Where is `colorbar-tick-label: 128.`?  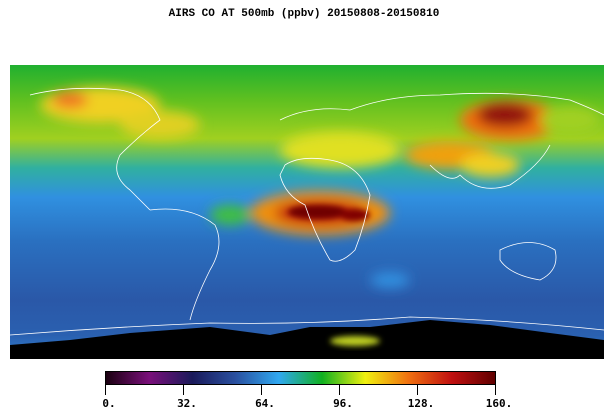 colorbar-tick-label: 128. is located at coordinates (421, 403).